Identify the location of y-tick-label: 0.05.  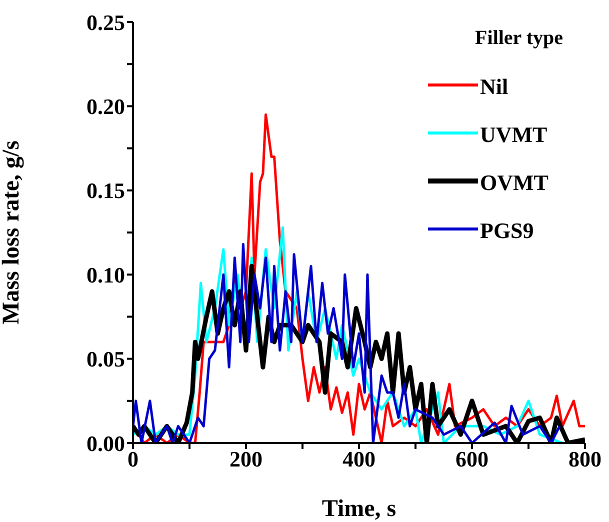
(105, 359).